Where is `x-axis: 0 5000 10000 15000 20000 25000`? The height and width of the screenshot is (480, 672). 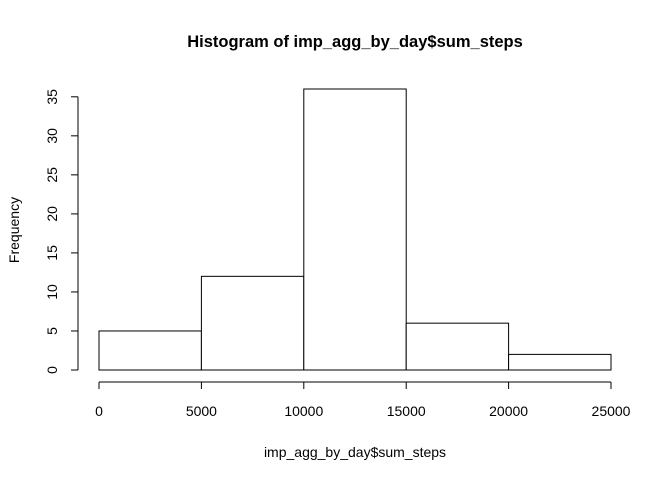
x-axis: 0 5000 10000 15000 20000 25000 is located at coordinates (363, 400).